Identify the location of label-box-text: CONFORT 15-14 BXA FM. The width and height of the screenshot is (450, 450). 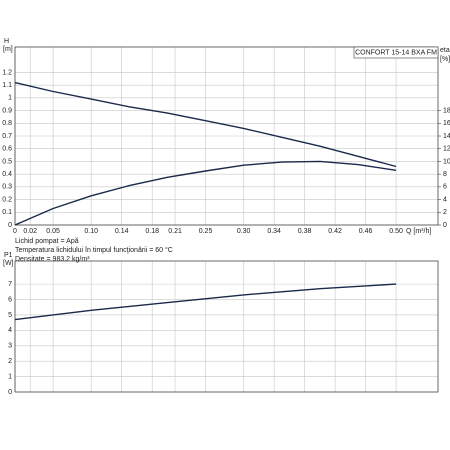
(396, 52).